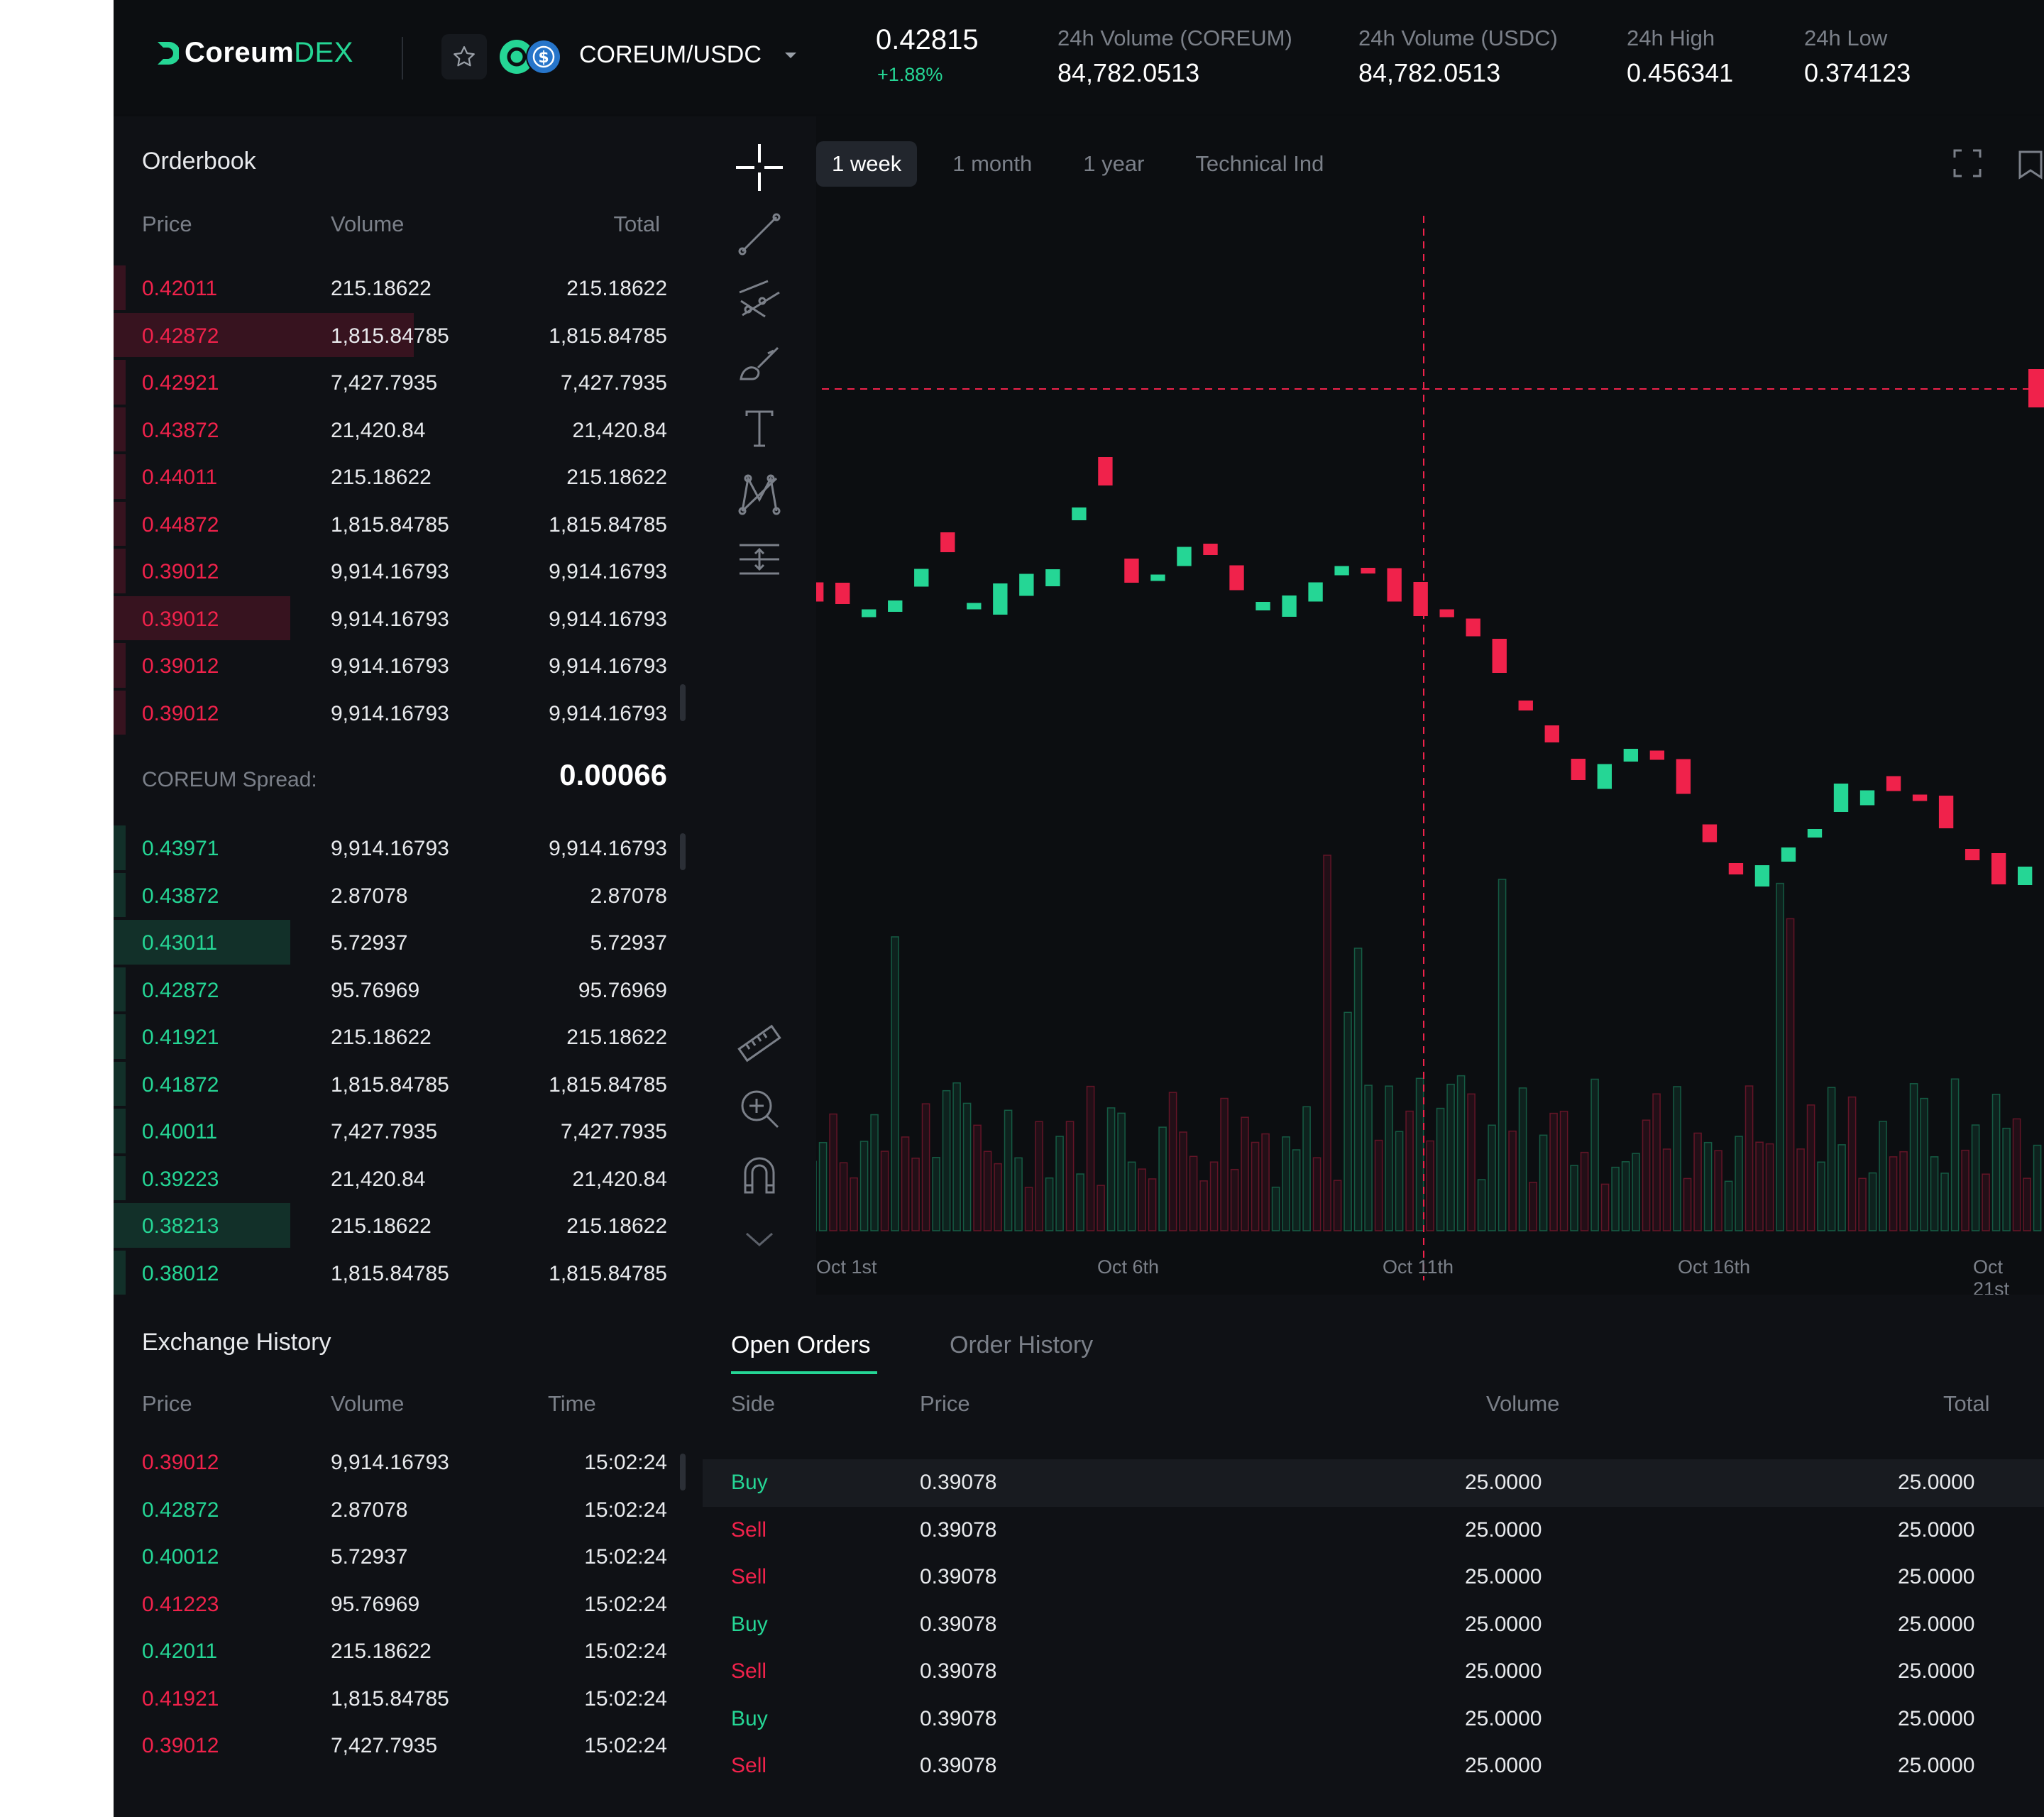  Describe the element at coordinates (404, 226) in the screenshot. I see `orderbook-header: Price Volume Total` at that location.